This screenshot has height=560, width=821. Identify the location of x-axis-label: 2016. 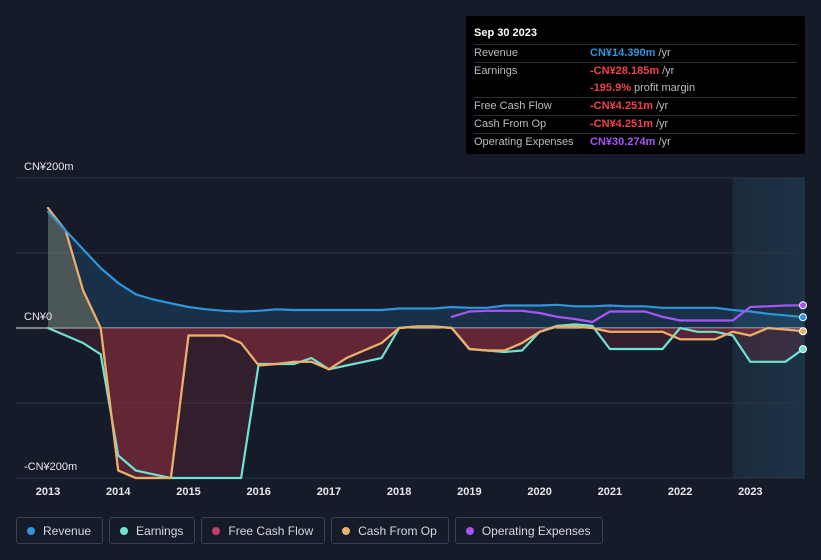
(258, 492).